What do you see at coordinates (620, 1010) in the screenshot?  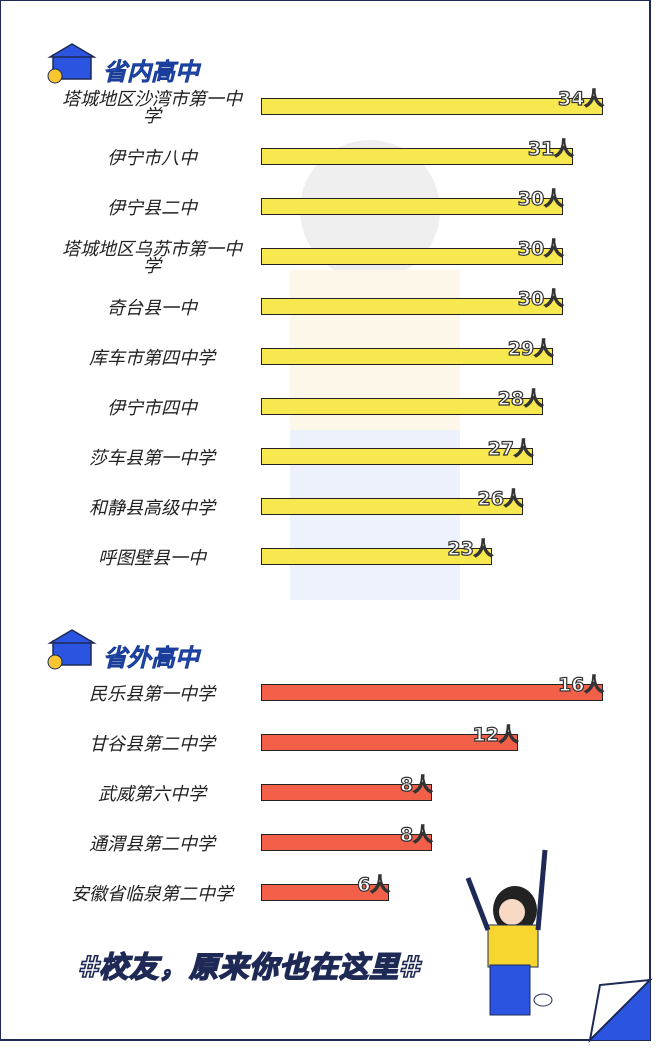 I see `fold-flap` at bounding box center [620, 1010].